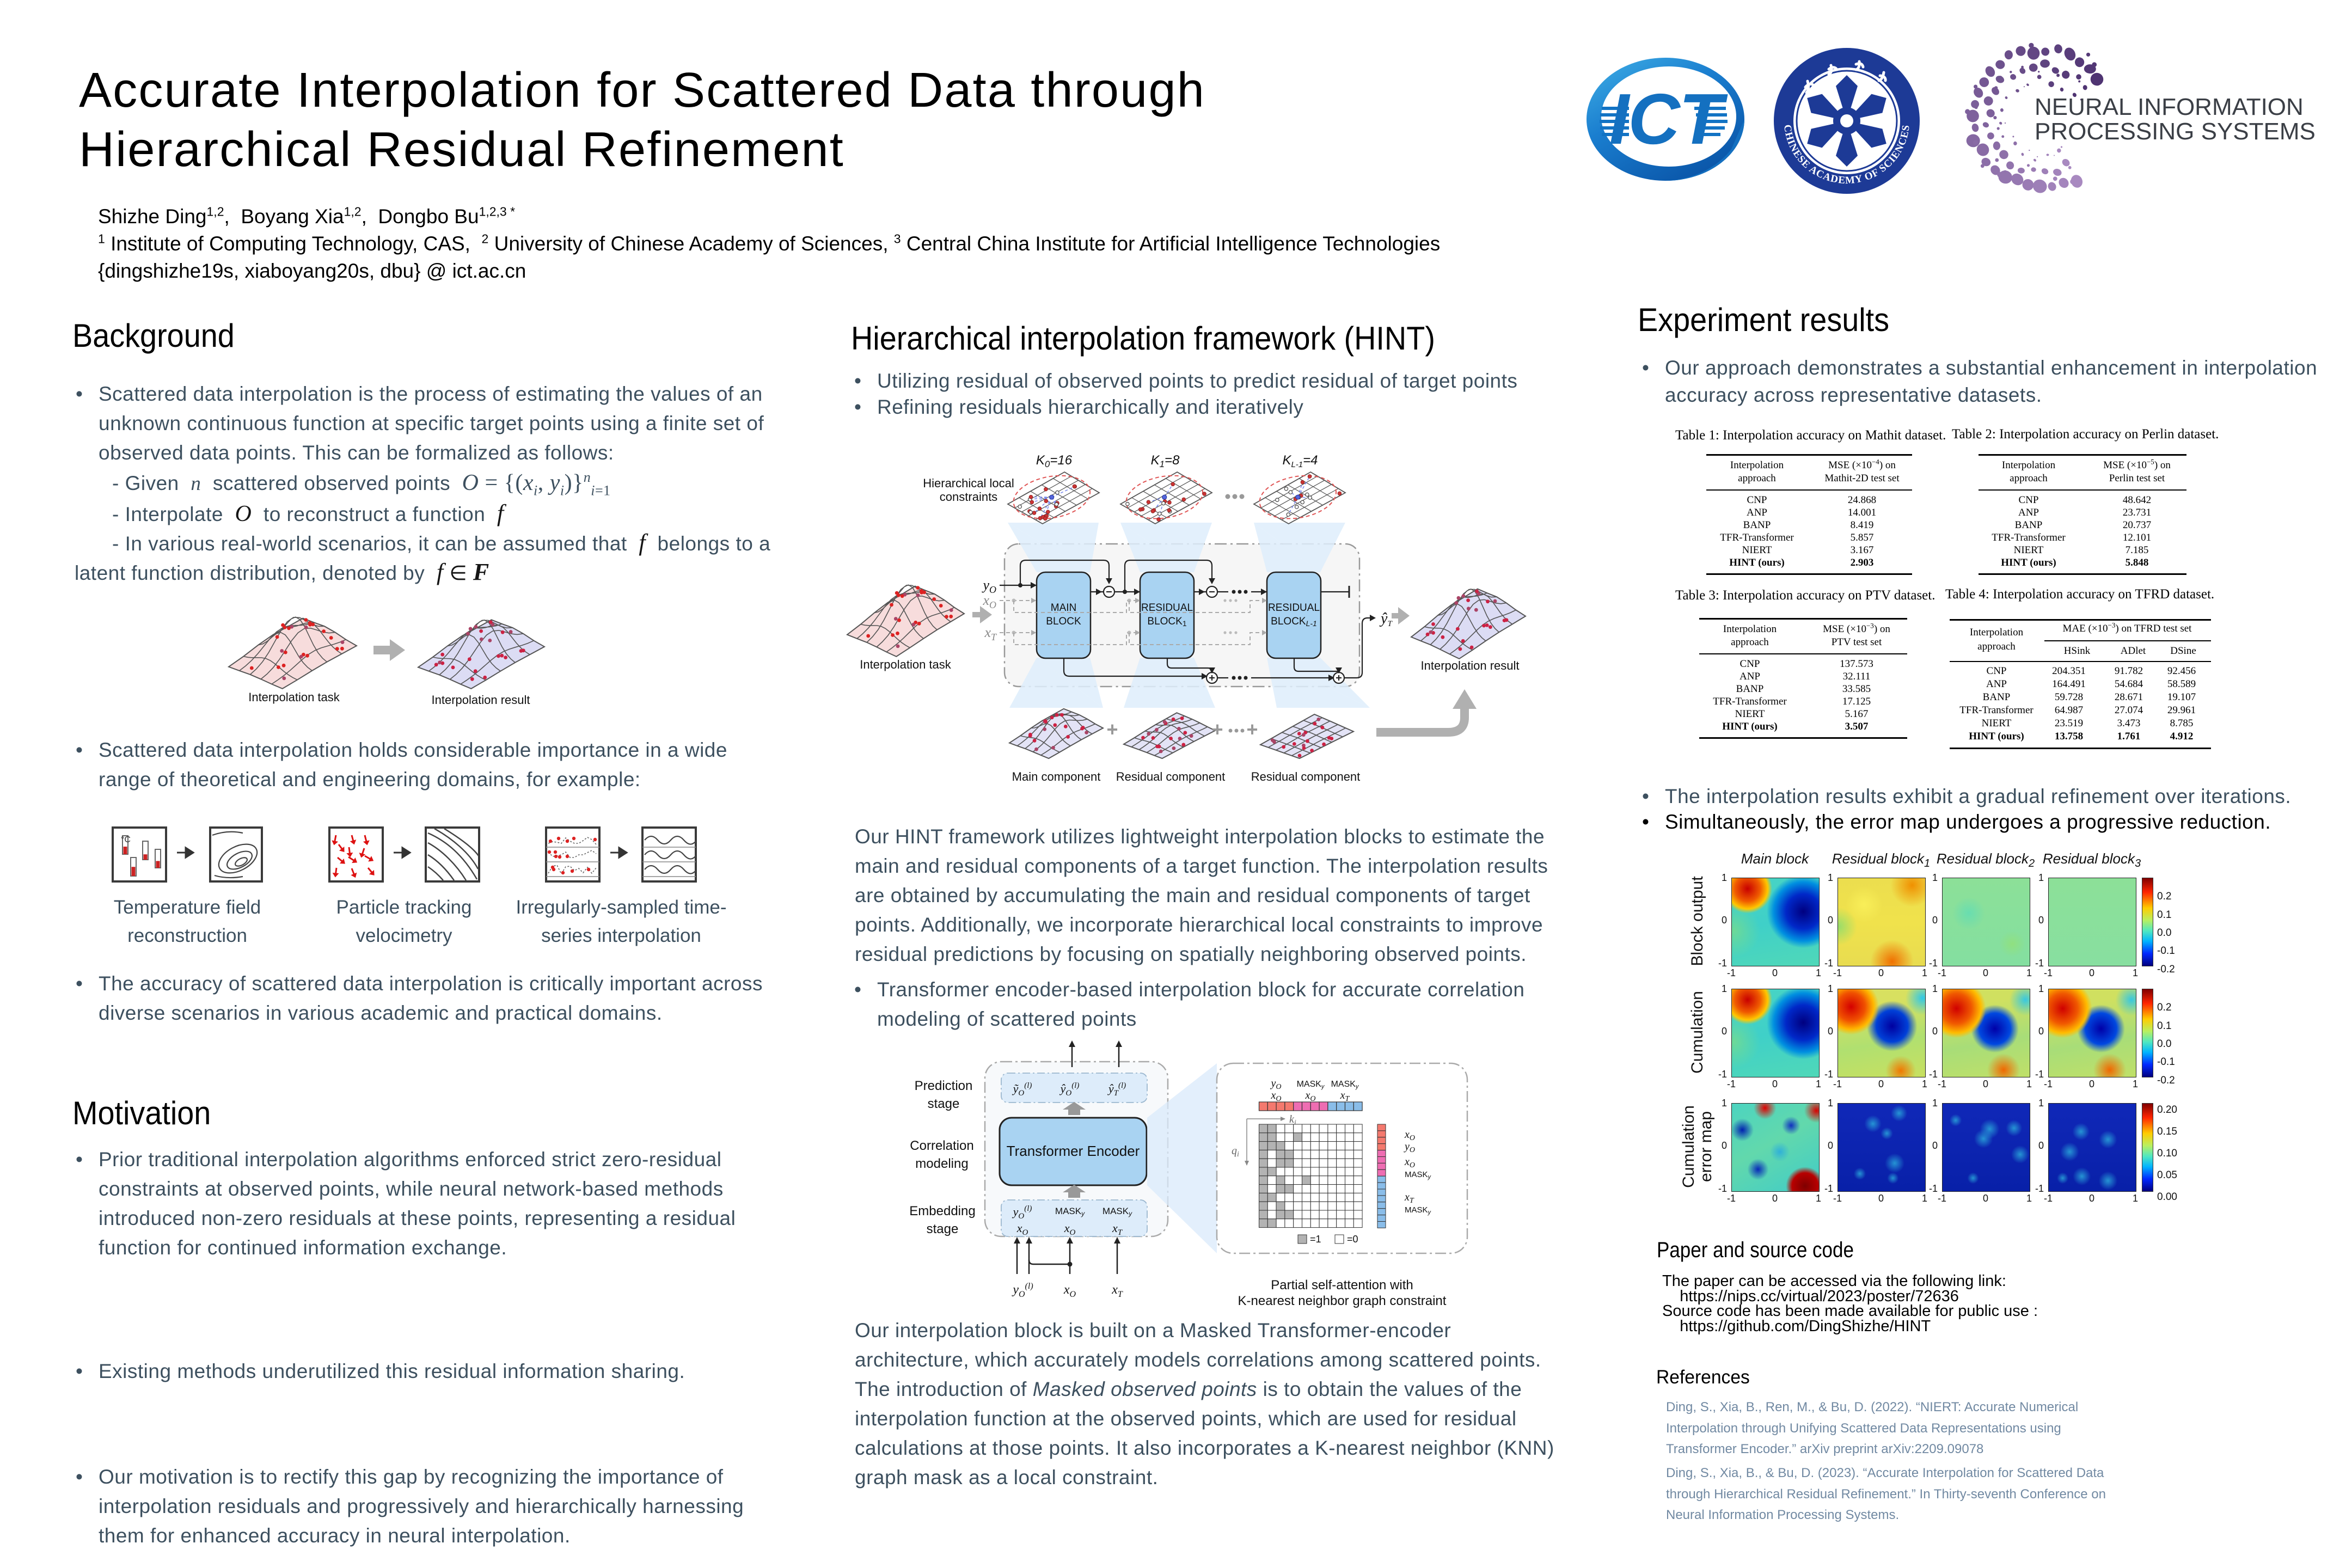 This screenshot has height=1568, width=2352. What do you see at coordinates (968, 497) in the screenshot?
I see `svg-text: constraints` at bounding box center [968, 497].